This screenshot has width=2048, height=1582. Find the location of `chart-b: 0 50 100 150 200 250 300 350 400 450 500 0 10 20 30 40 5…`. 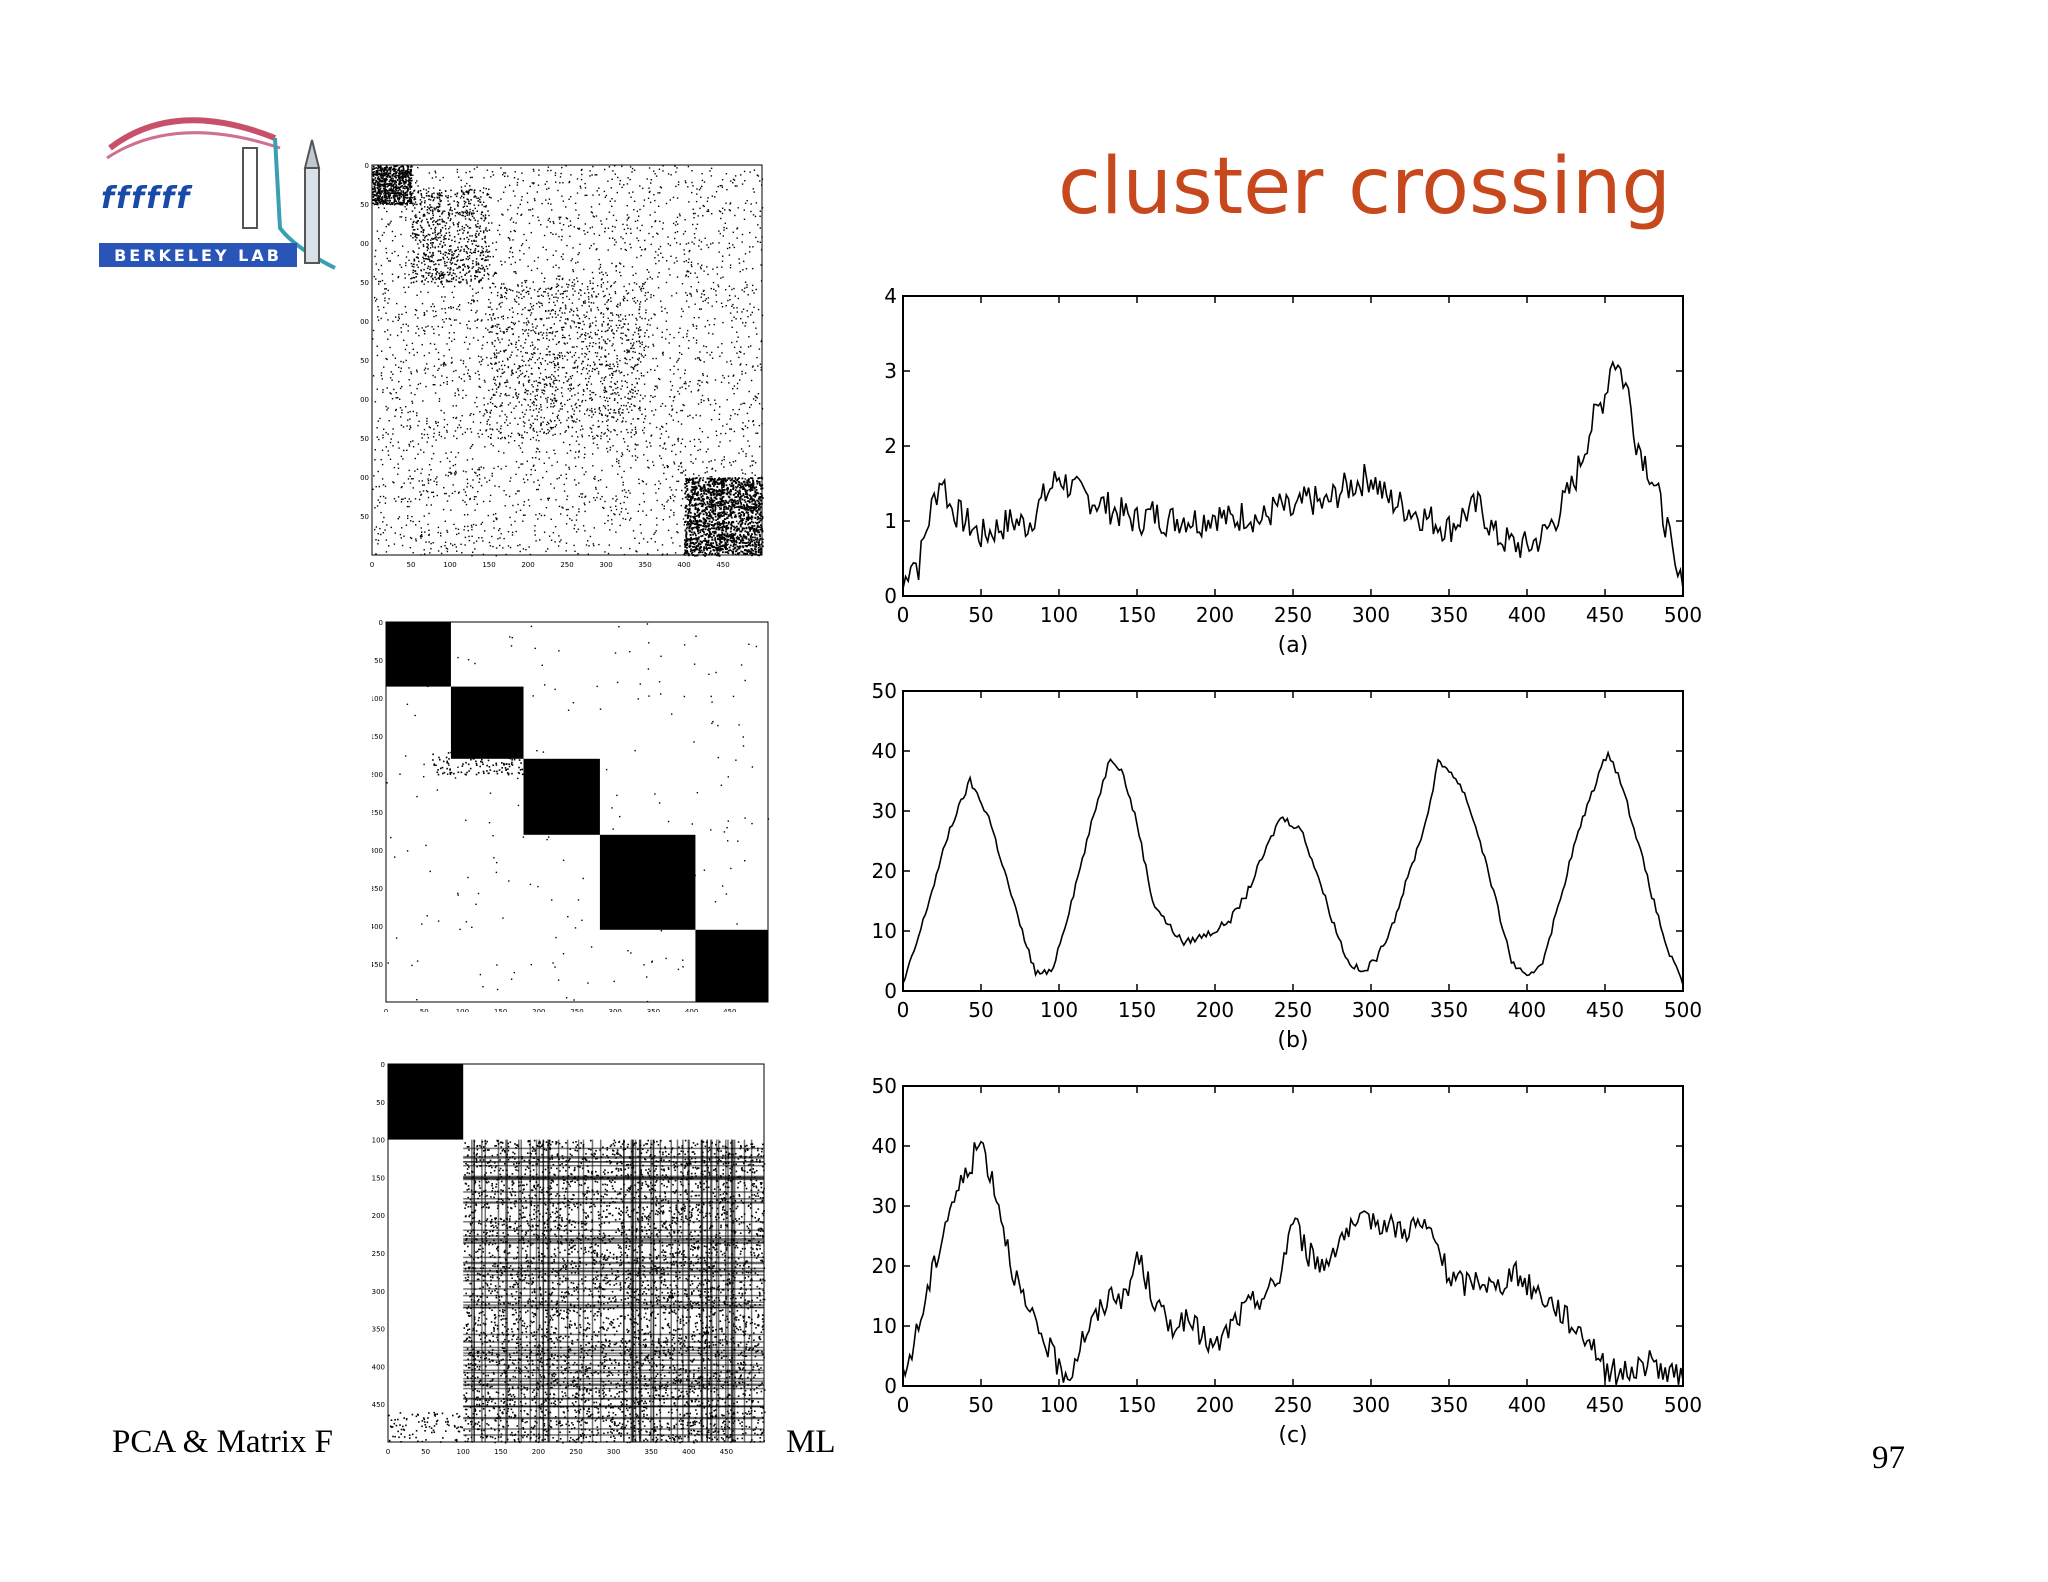

chart-b: 0 50 100 150 200 250 300 350 400 450 500 0 10 20 30 40 5… is located at coordinates (1287, 866).